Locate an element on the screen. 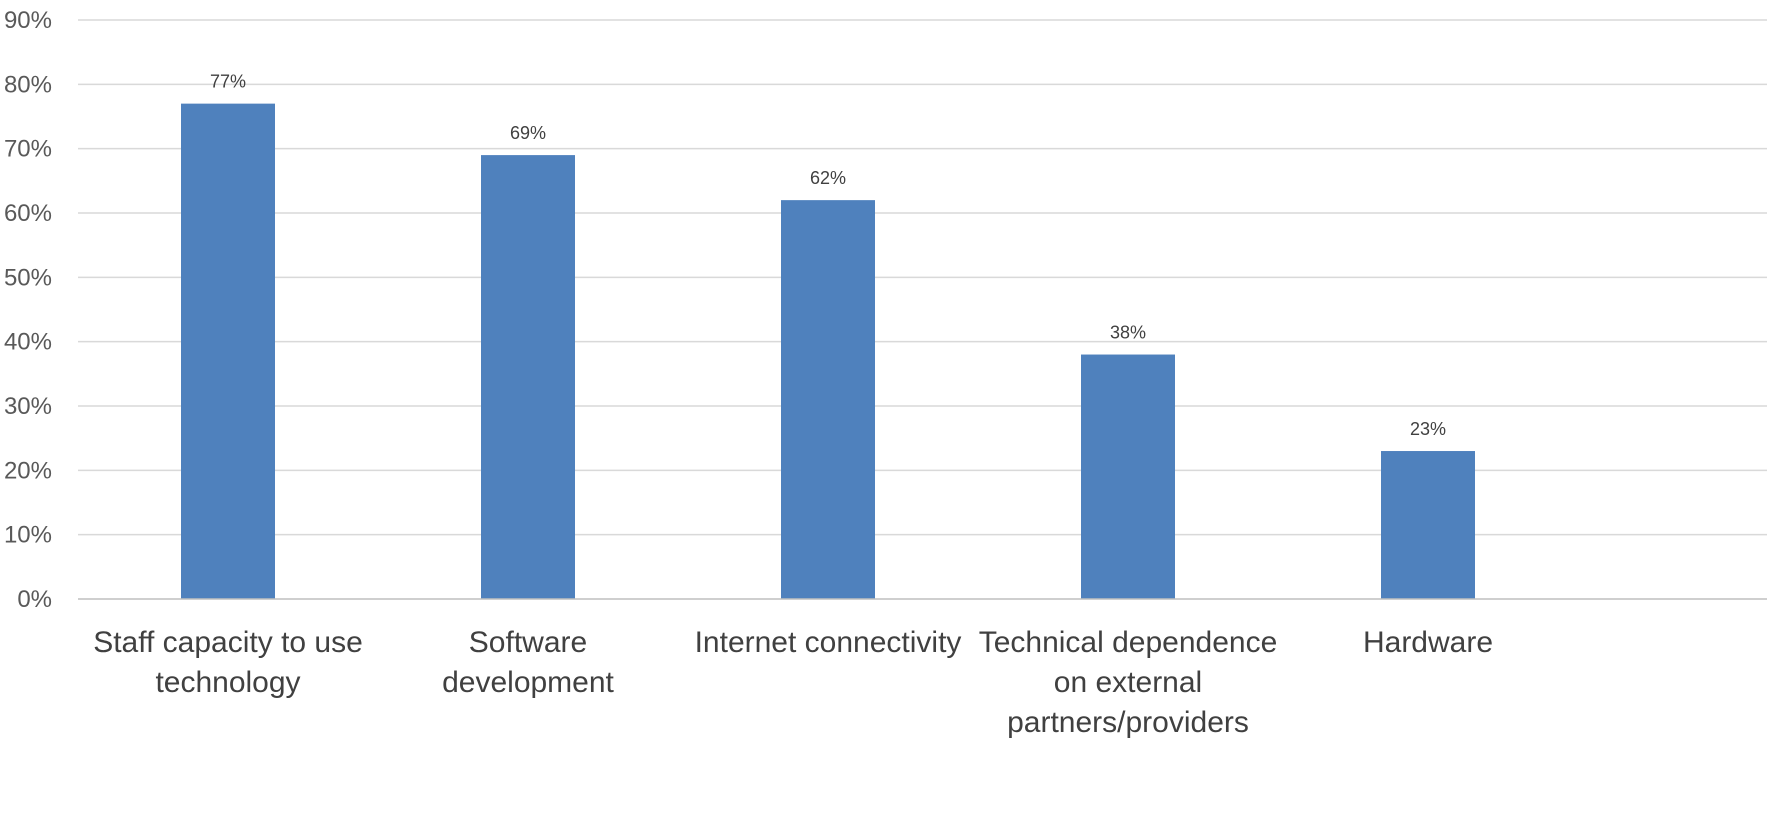 This screenshot has height=836, width=1773. y-tick-label: 50% is located at coordinates (28, 277).